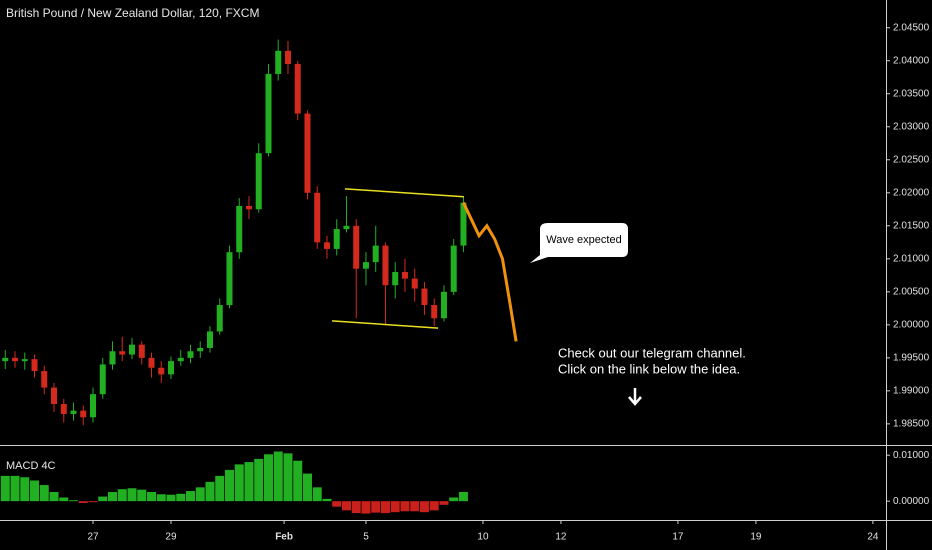  Describe the element at coordinates (911, 159) in the screenshot. I see `y-tick-label: 2.02500` at that location.